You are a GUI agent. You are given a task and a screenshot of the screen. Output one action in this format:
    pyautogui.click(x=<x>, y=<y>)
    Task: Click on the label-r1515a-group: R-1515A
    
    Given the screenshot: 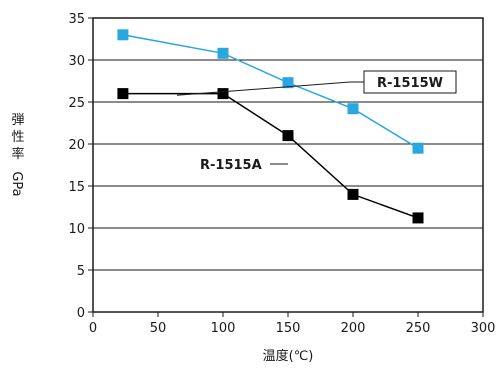 What is the action you would take?
    pyautogui.click(x=244, y=165)
    